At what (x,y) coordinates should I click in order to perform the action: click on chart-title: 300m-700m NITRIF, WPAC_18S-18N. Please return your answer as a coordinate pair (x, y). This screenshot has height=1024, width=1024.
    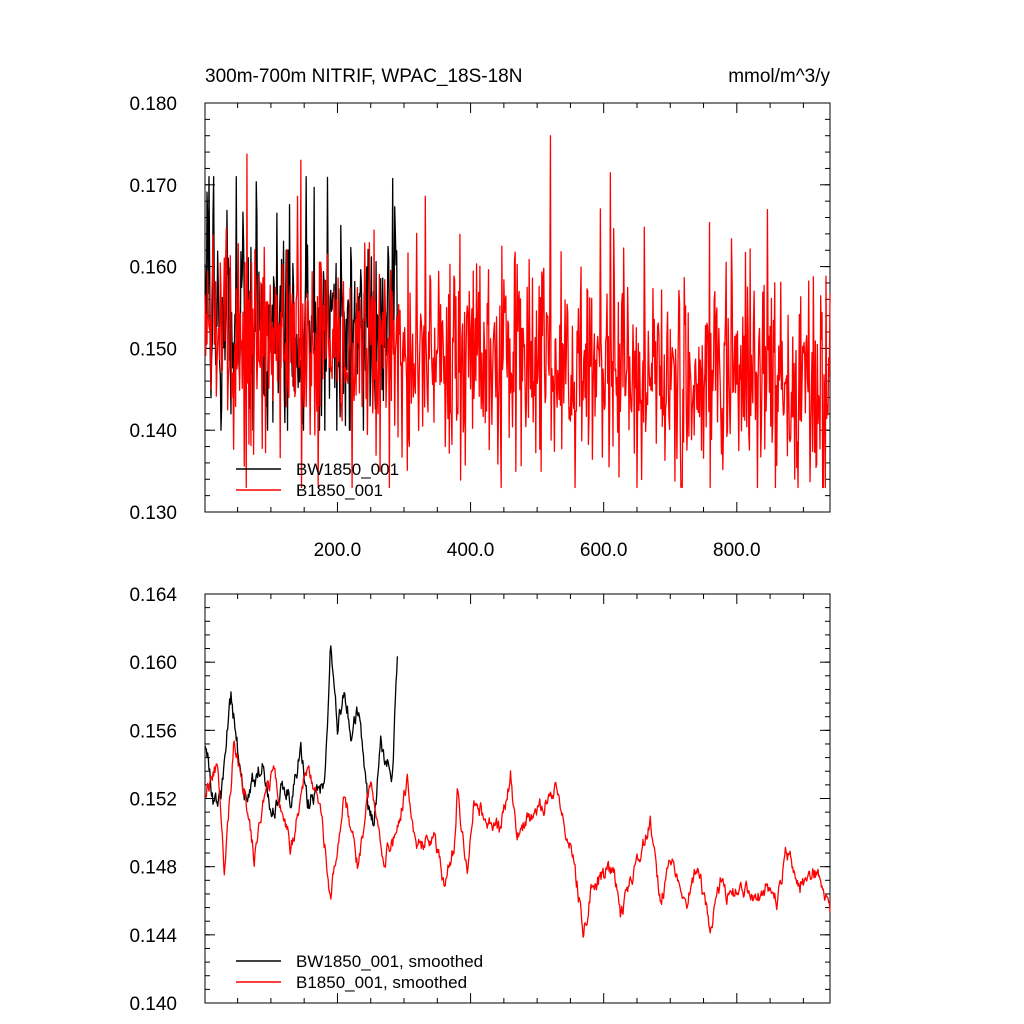
    Looking at the image, I should click on (363, 76).